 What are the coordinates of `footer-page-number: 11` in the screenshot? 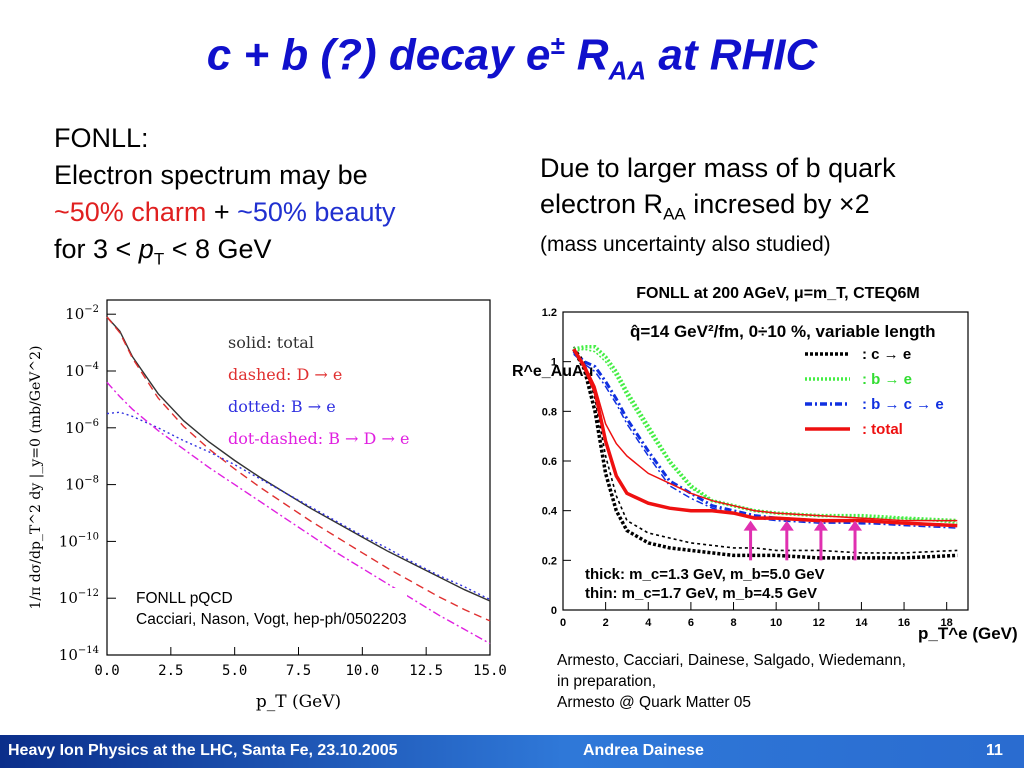 It's located at (994, 750).